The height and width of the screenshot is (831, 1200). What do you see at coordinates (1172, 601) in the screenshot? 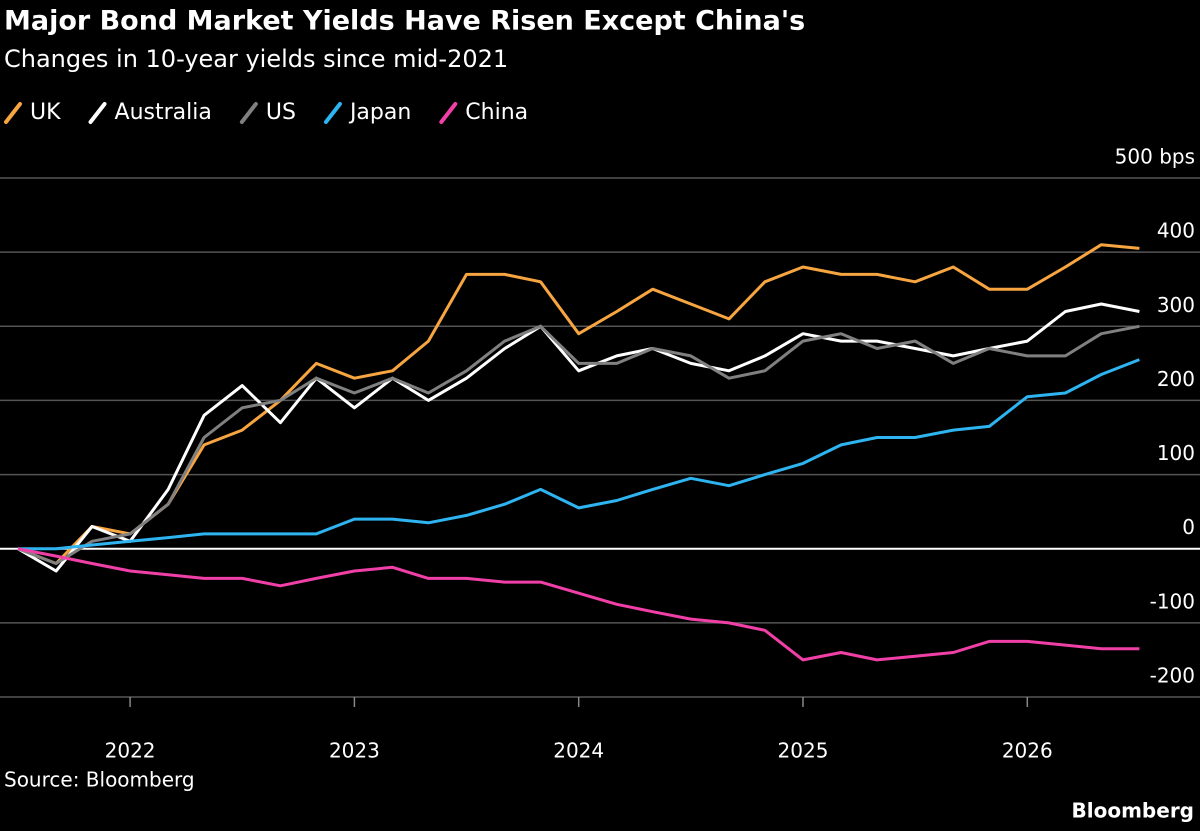
I see `y-tick-label: -100` at bounding box center [1172, 601].